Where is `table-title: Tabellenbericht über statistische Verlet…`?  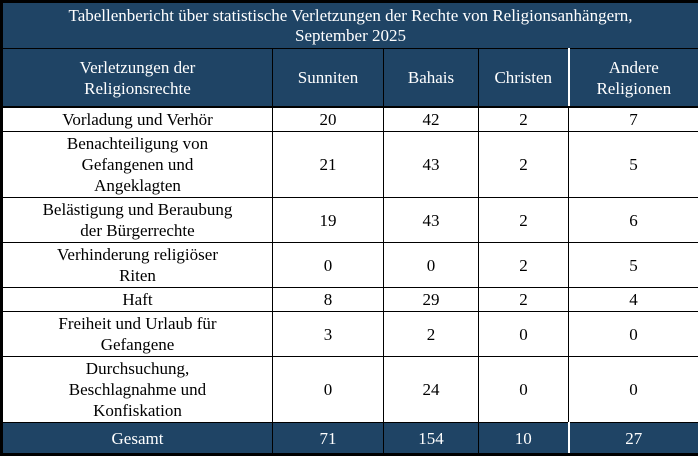 table-title: Tabellenbericht über statistische Verlet… is located at coordinates (350, 25).